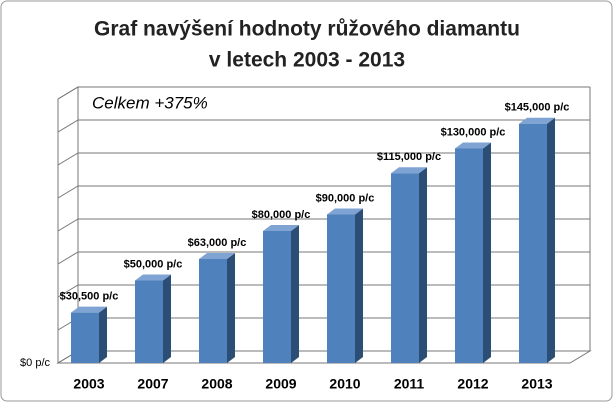 The width and height of the screenshot is (614, 403). Describe the element at coordinates (217, 243) in the screenshot. I see `value-label: $63,000 p/c` at that location.